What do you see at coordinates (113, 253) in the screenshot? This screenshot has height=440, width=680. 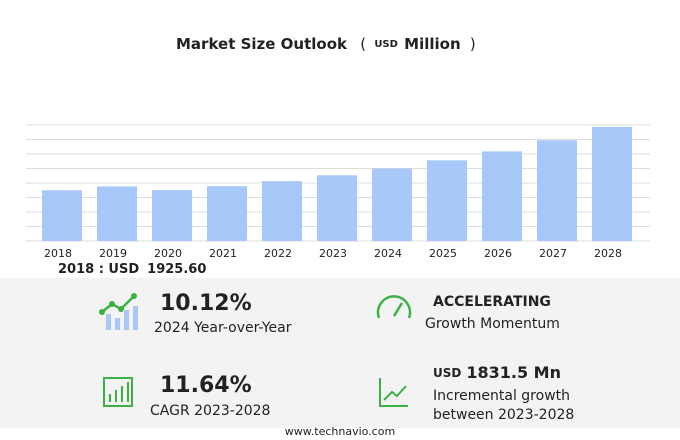 I see `x-tick-label: 2019` at bounding box center [113, 253].